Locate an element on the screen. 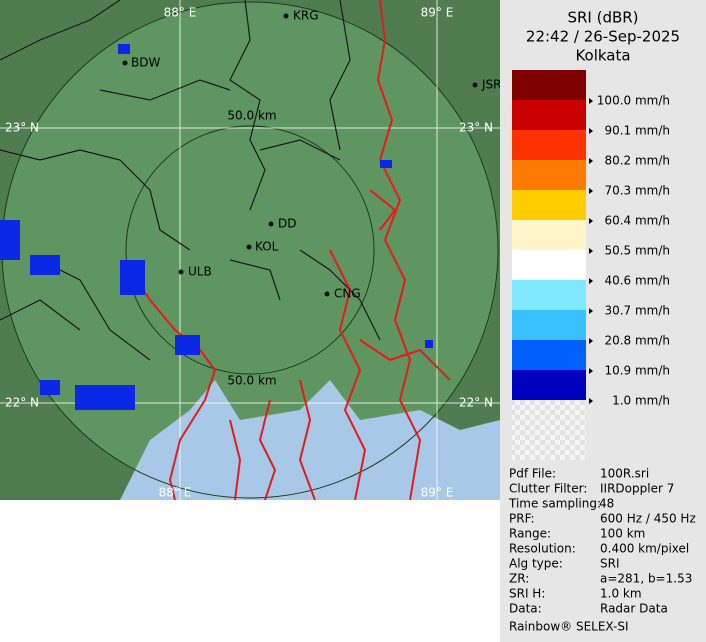  legend-label: 100.0 mm/h is located at coordinates (633, 101).